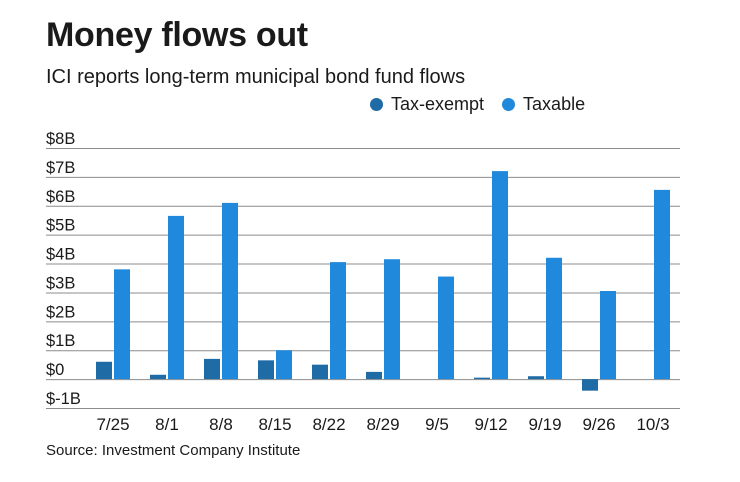  I want to click on x-tick-label: 9/26, so click(598, 424).